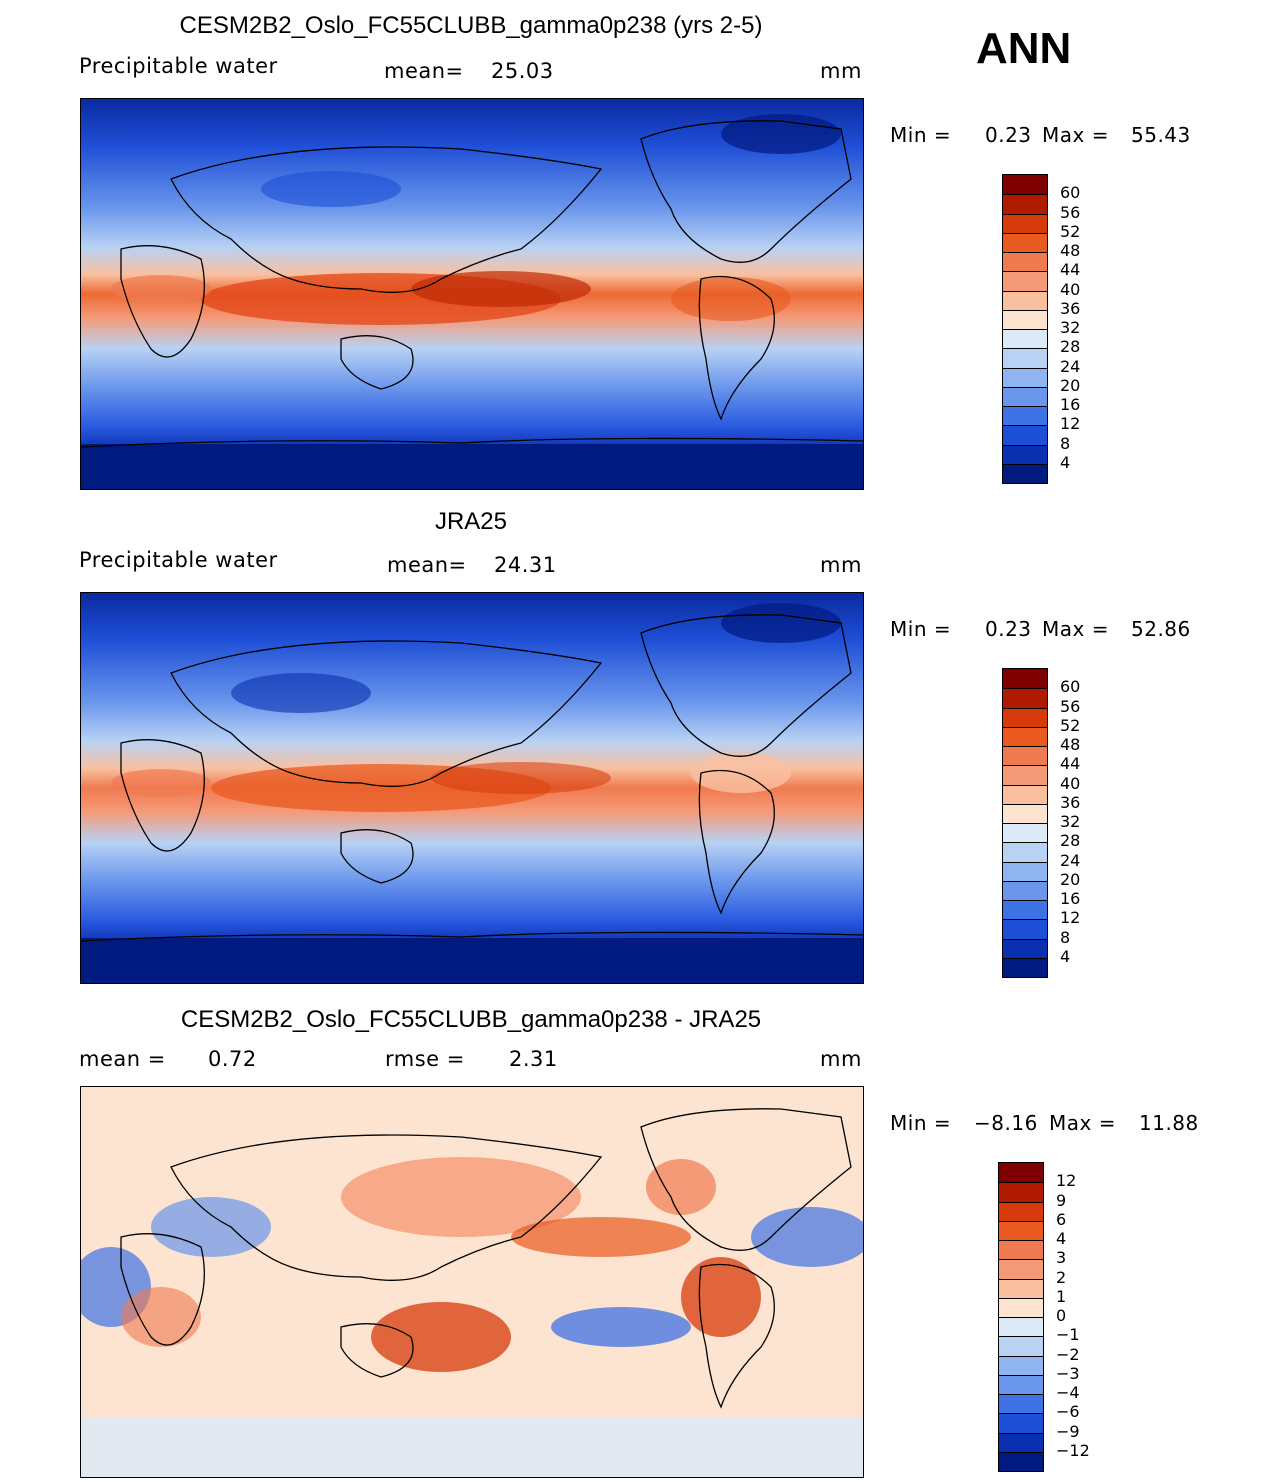 This screenshot has width=1285, height=1484. What do you see at coordinates (1082, 1123) in the screenshot?
I see `panel3-max-label: Max =` at bounding box center [1082, 1123].